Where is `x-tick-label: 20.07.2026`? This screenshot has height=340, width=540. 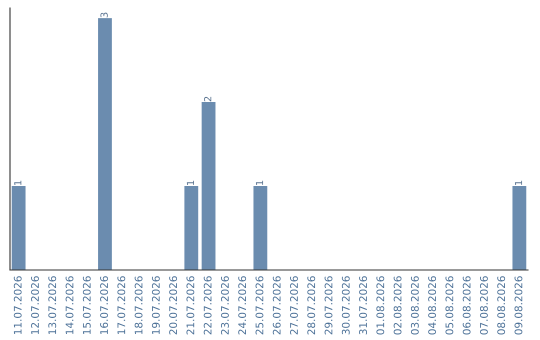 x-tick-label: 20.07.2026 is located at coordinates (173, 305).